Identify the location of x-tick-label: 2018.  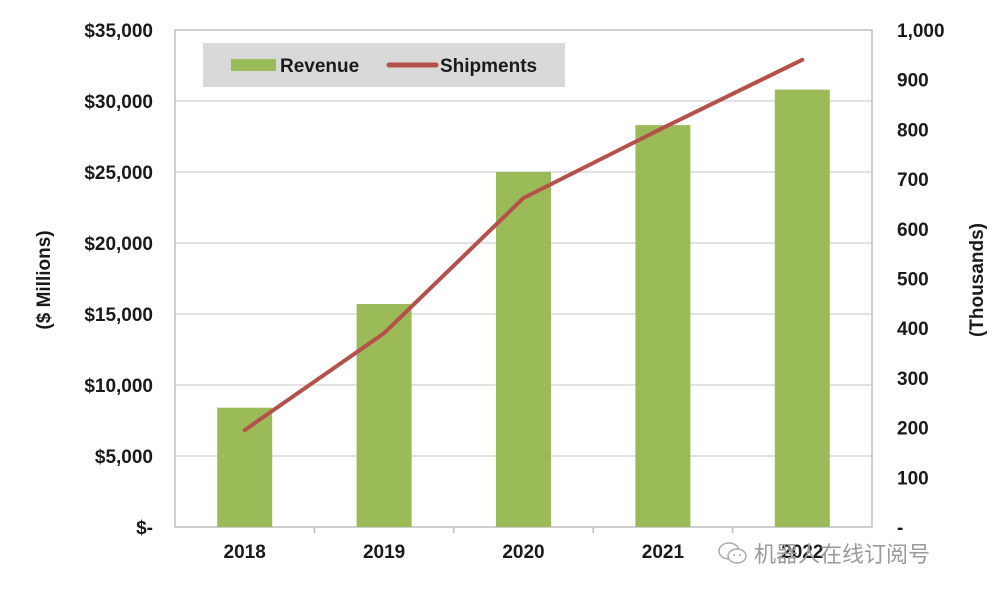
(245, 552).